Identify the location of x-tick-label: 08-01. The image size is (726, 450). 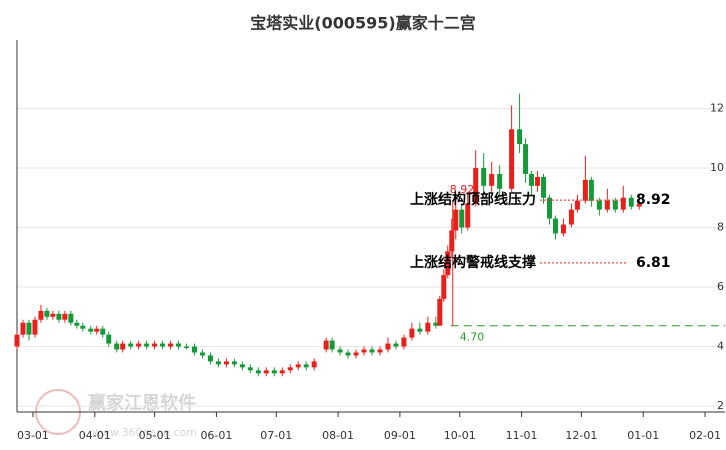
(338, 435).